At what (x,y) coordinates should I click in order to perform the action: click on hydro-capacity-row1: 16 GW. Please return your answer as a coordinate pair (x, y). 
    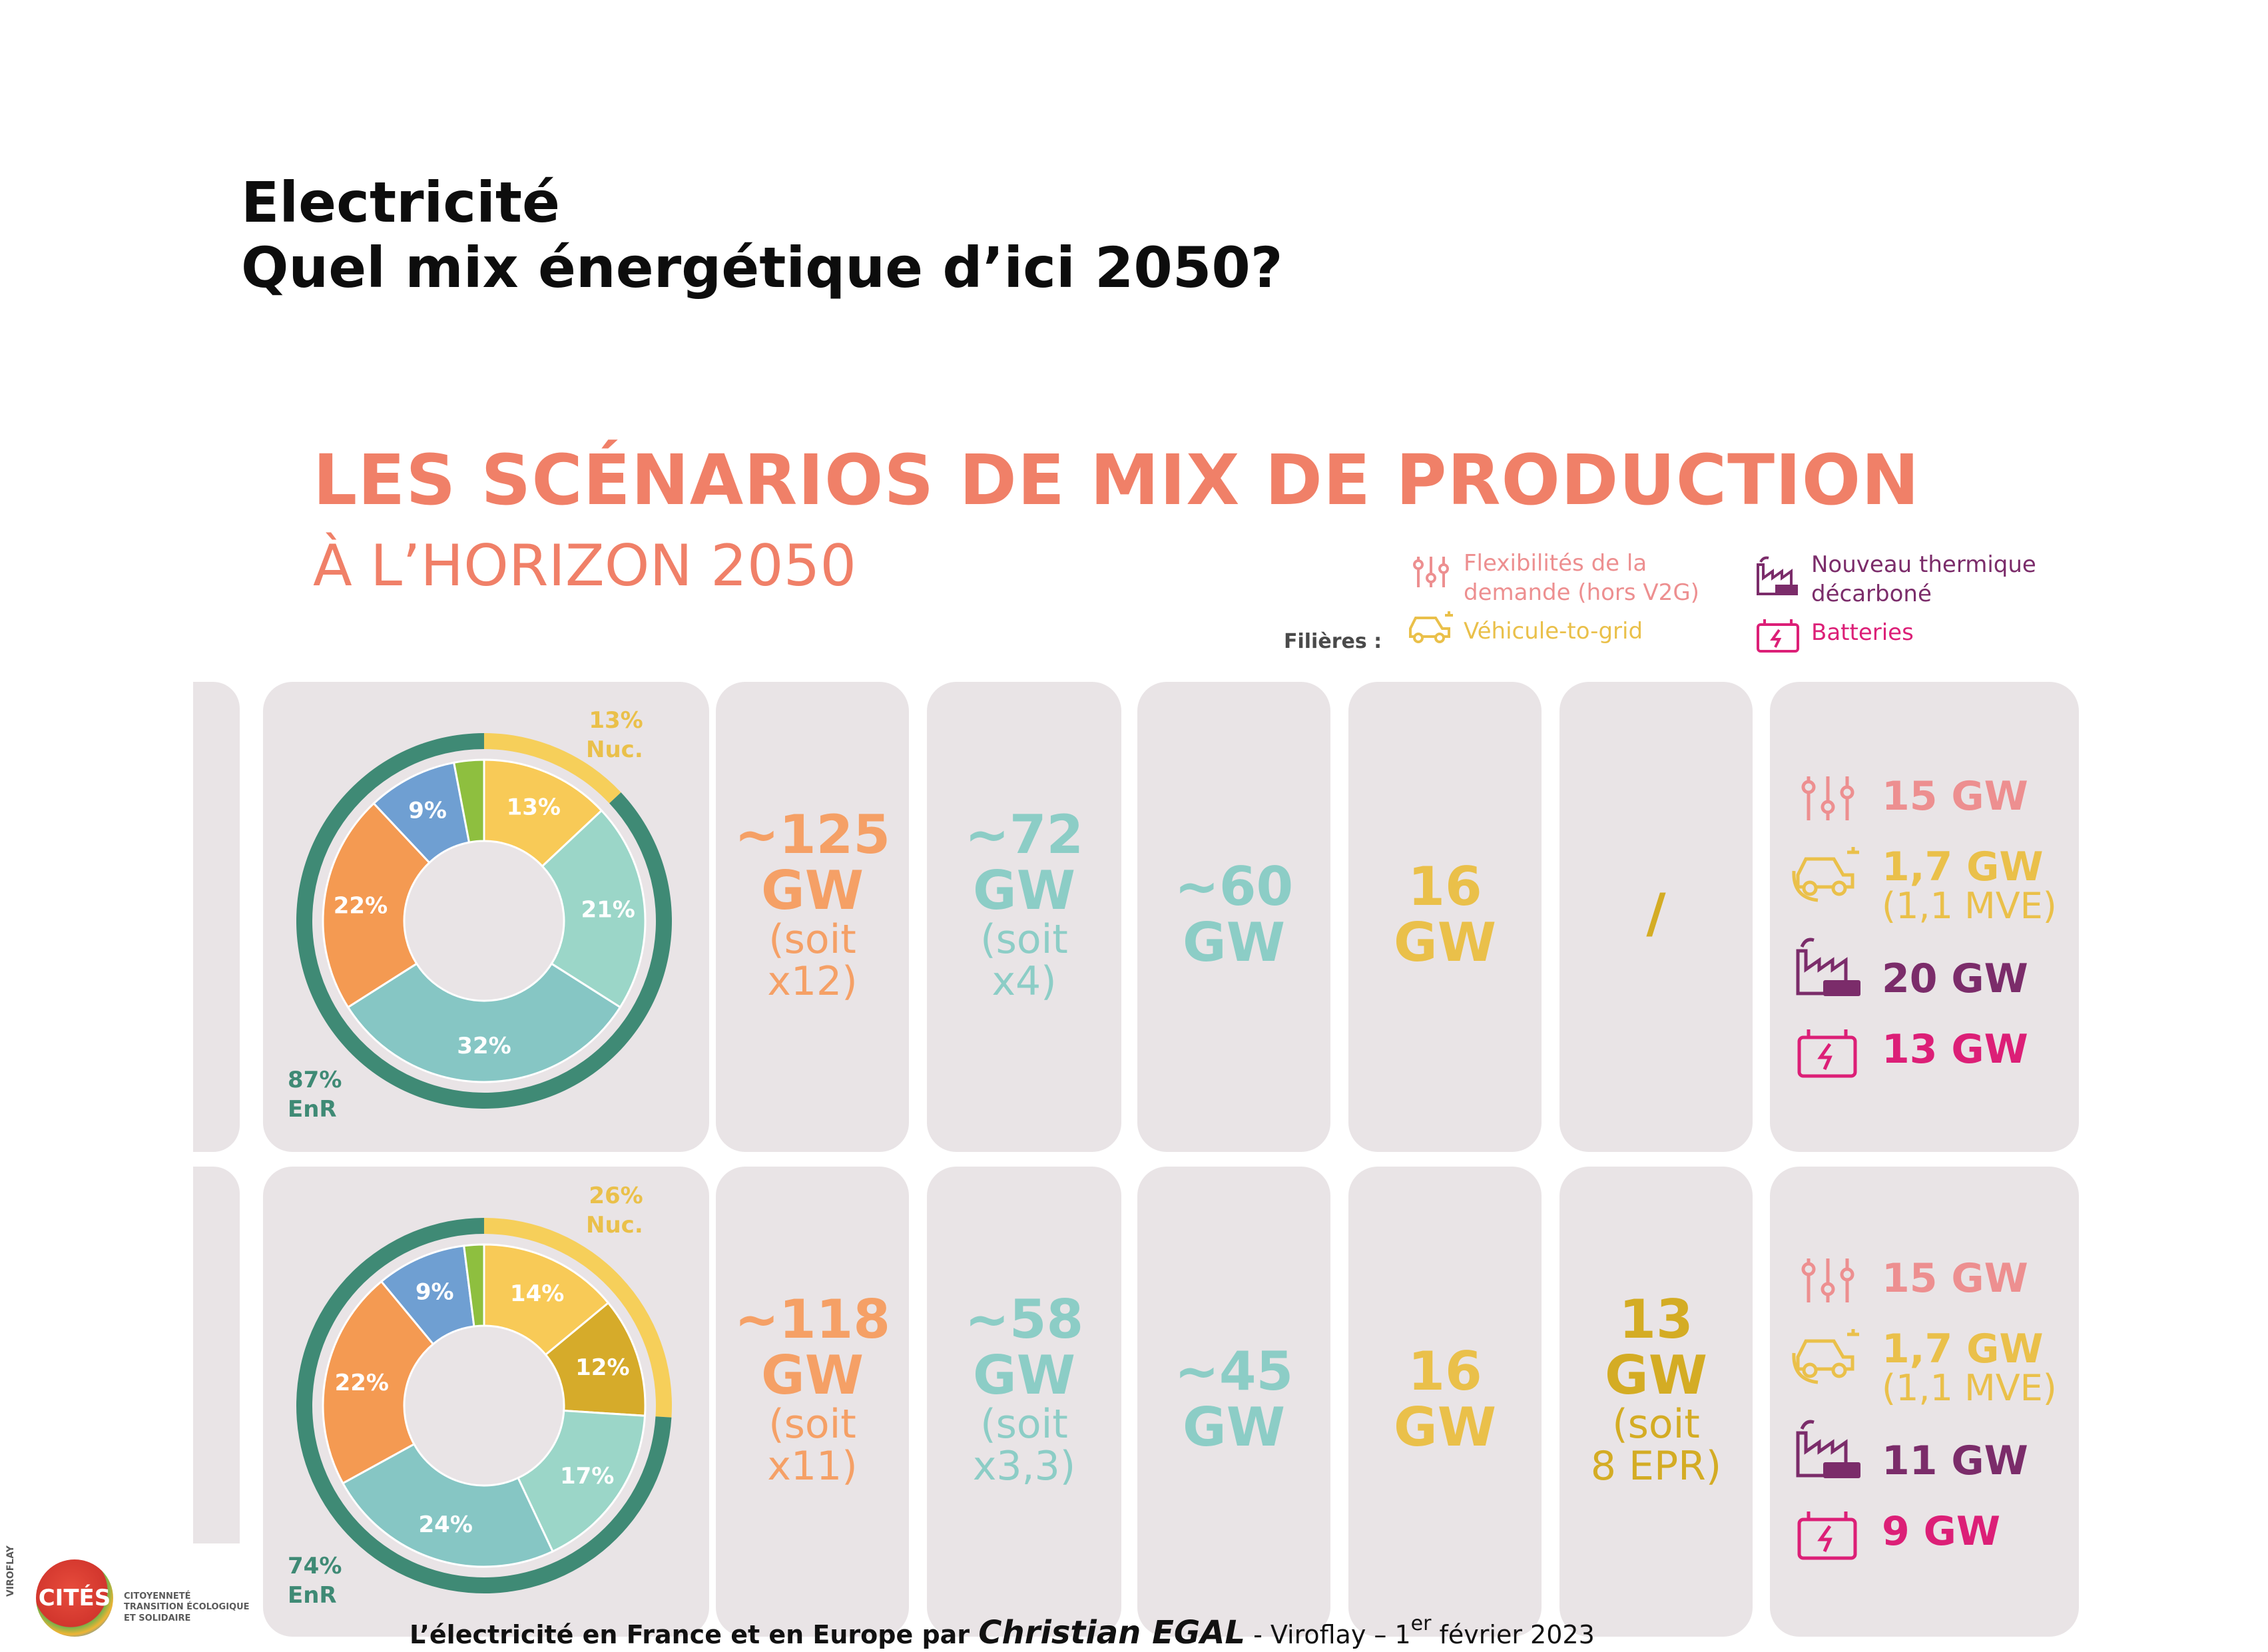
    Looking at the image, I should click on (1445, 915).